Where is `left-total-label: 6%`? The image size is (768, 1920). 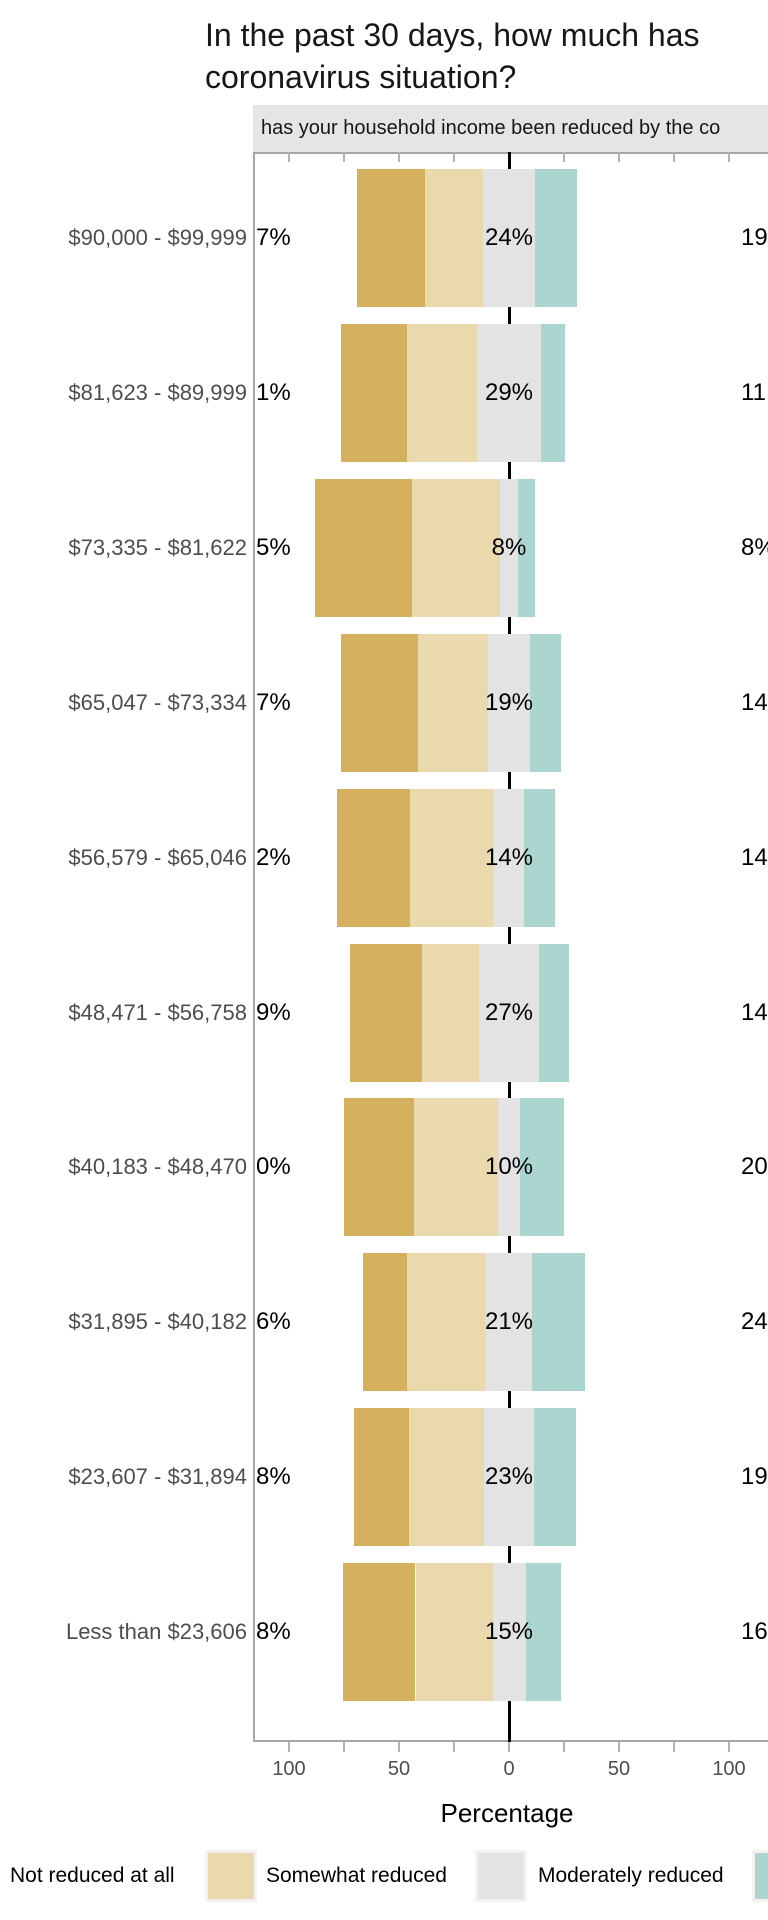 left-total-label: 6% is located at coordinates (273, 1322).